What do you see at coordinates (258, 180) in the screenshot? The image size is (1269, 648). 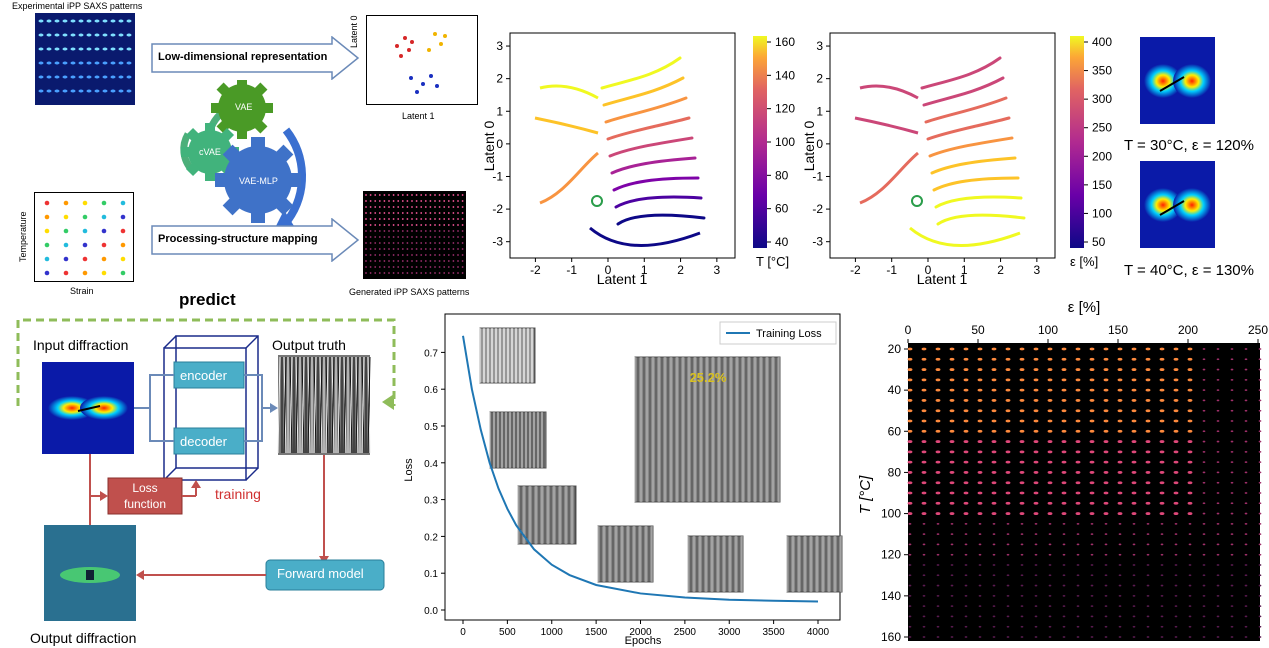 I see `vae-mlp-gear` at bounding box center [258, 180].